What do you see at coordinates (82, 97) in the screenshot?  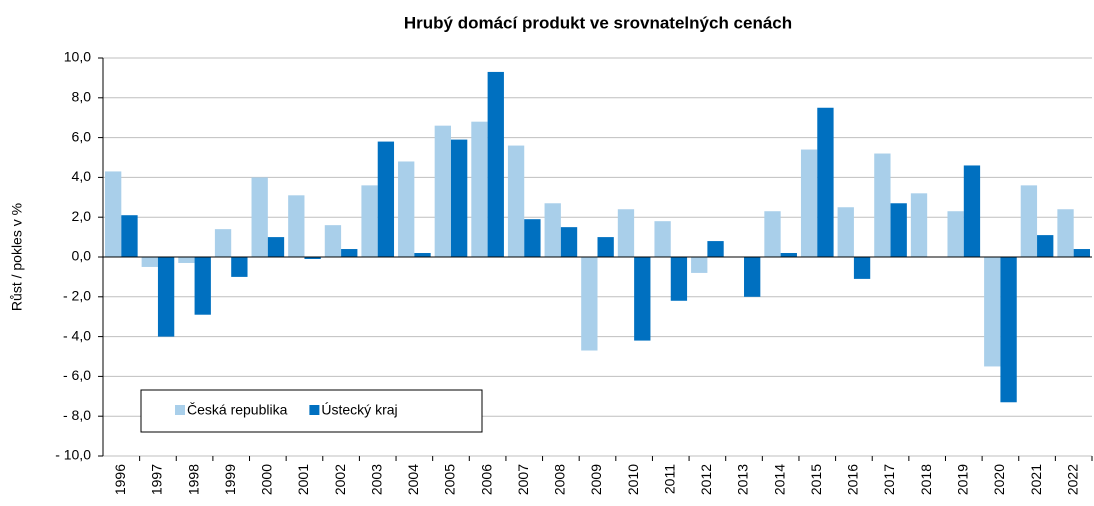 I see `y-tick-label: 8,0` at bounding box center [82, 97].